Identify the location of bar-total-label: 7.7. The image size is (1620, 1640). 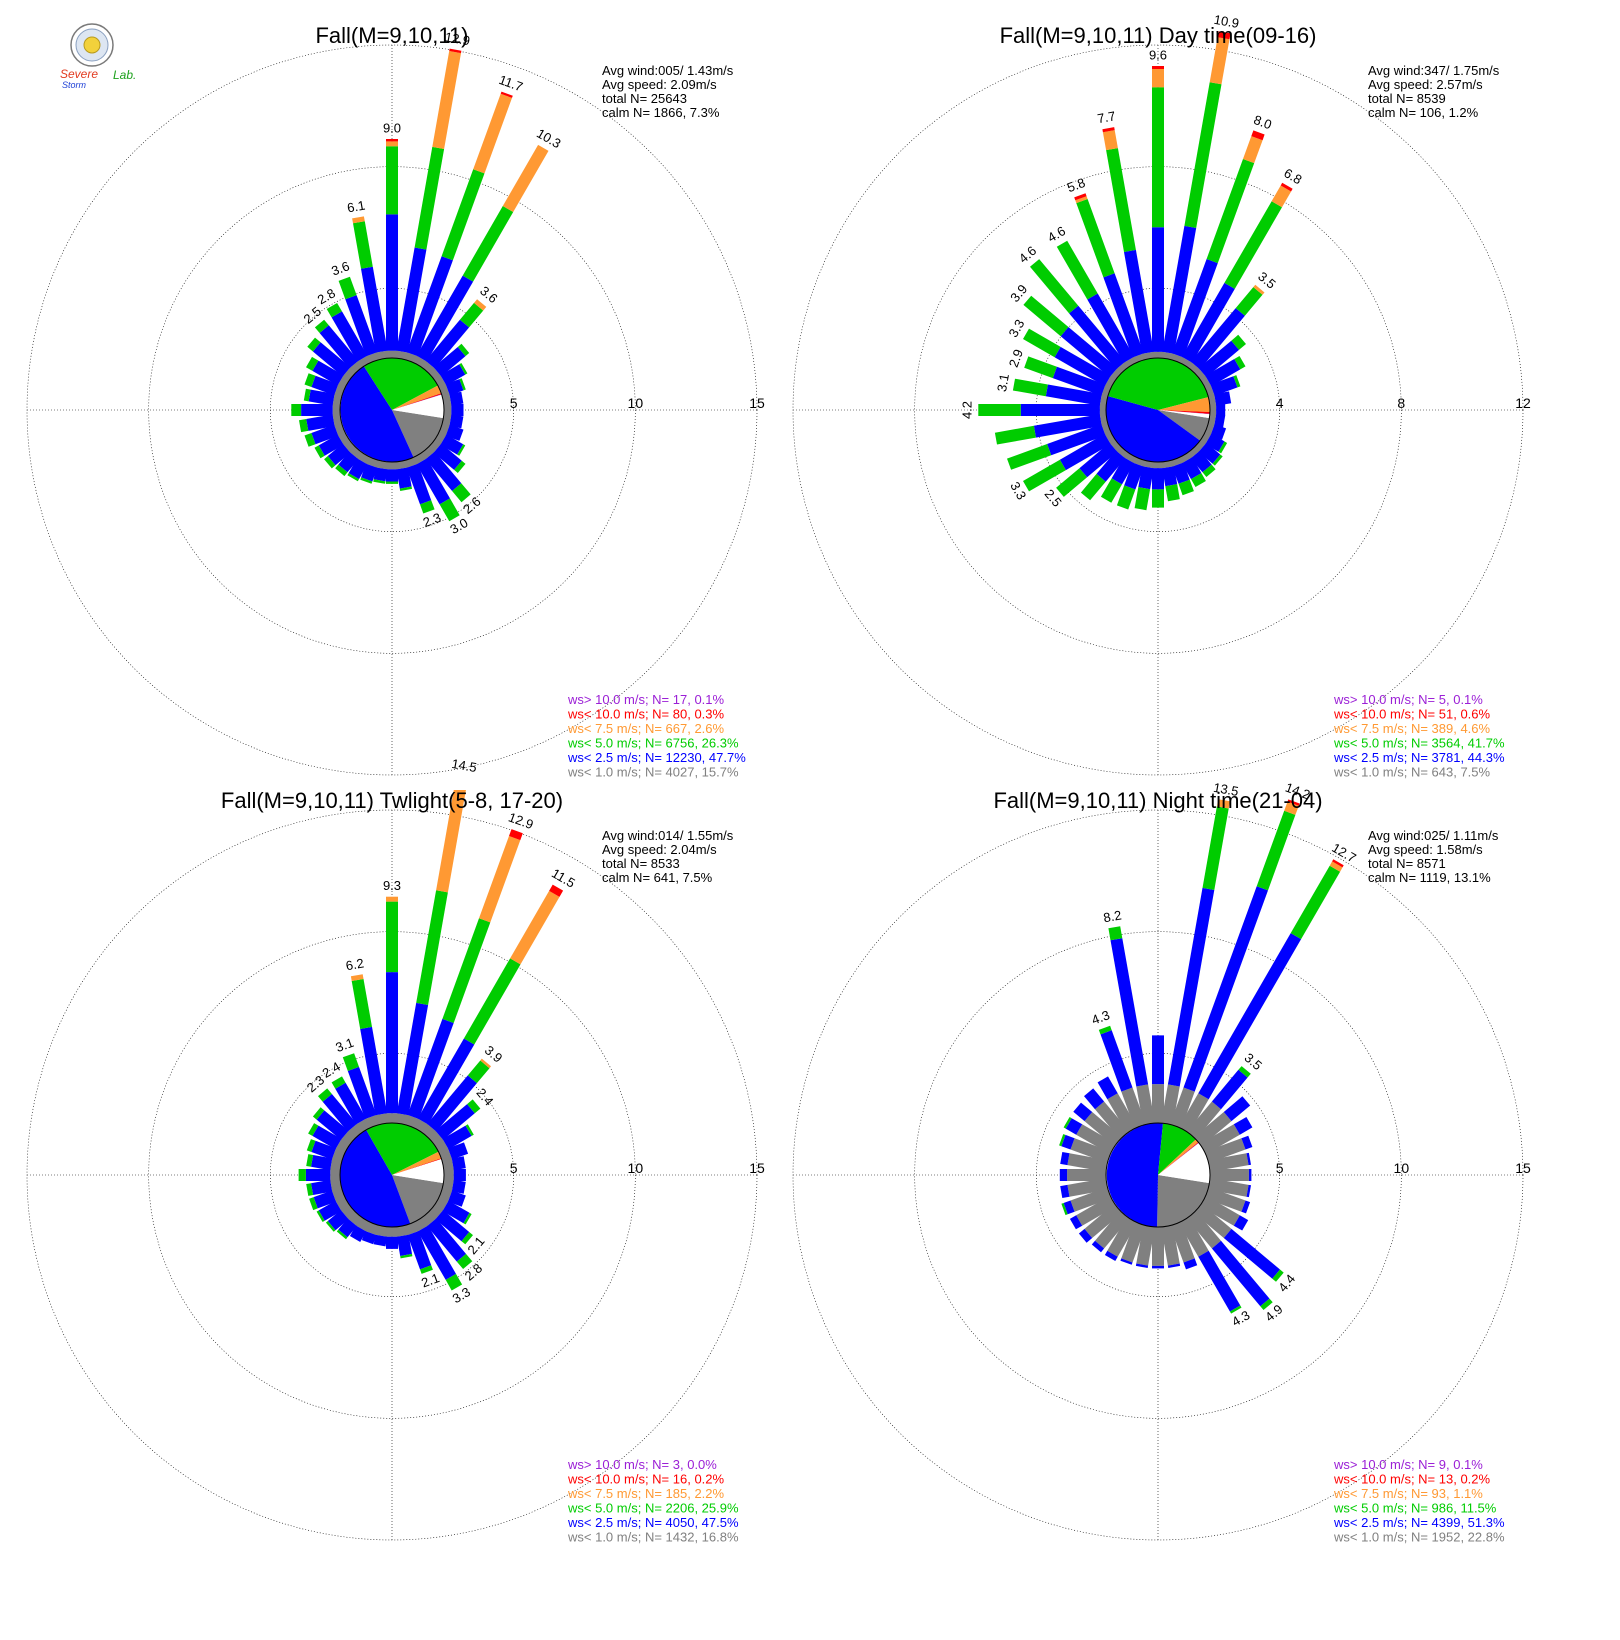
(1106, 117).